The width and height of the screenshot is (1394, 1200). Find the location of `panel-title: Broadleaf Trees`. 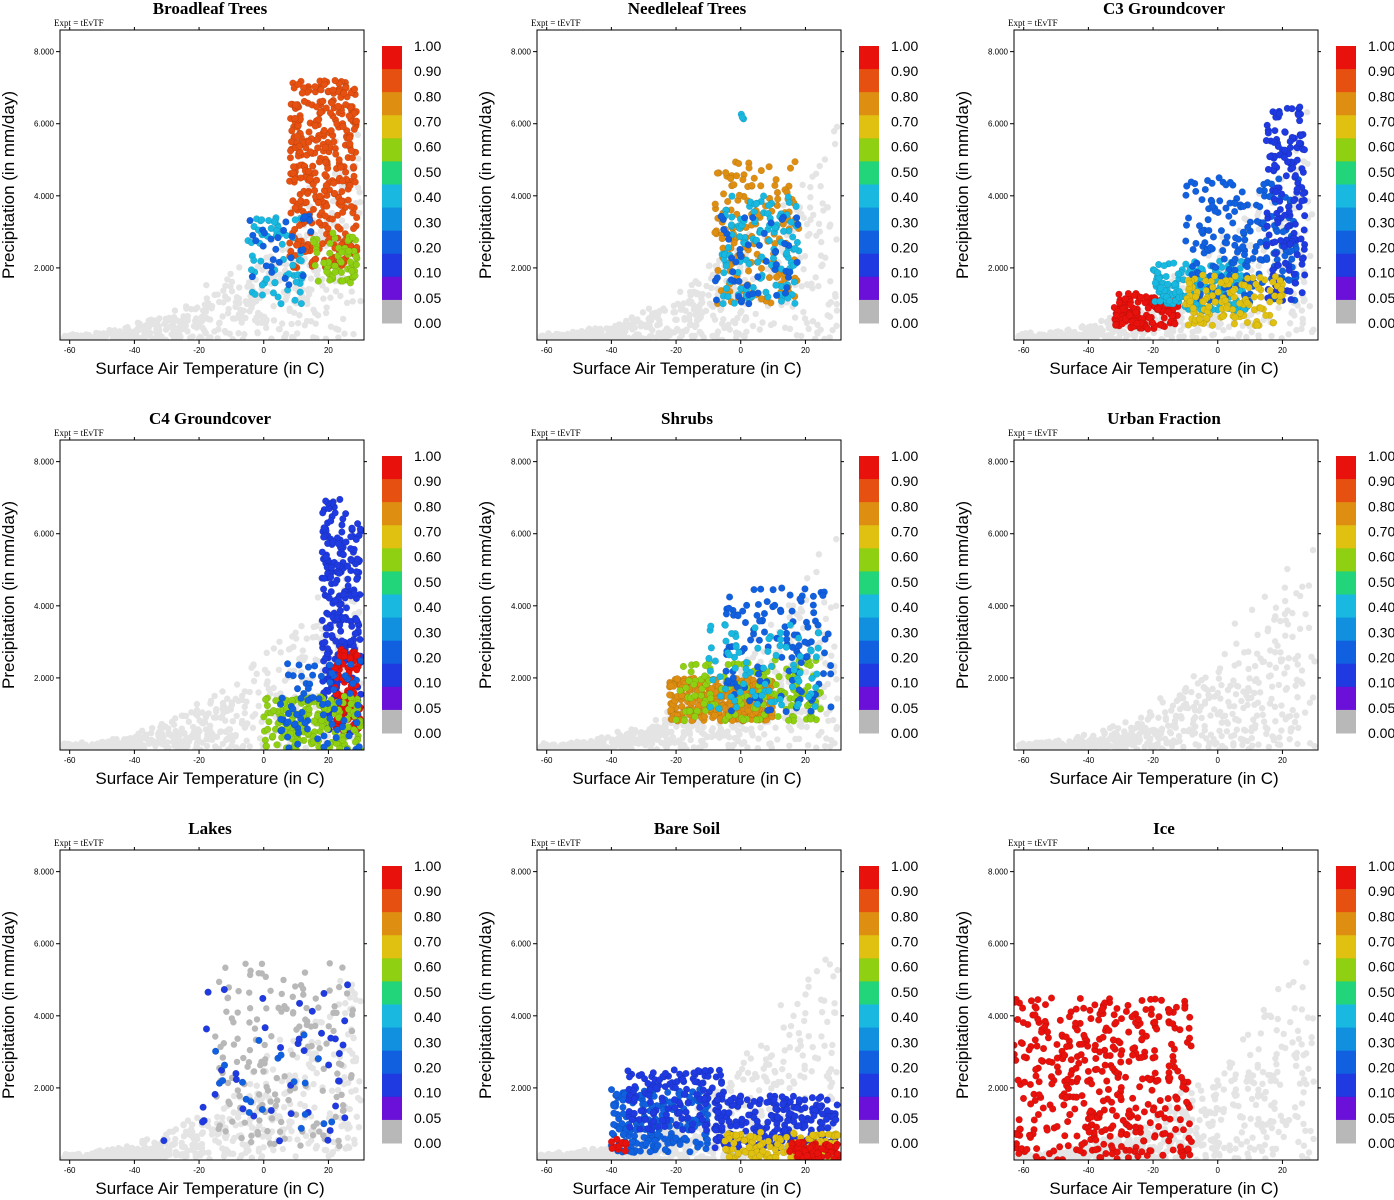

panel-title: Broadleaf Trees is located at coordinates (210, 9).